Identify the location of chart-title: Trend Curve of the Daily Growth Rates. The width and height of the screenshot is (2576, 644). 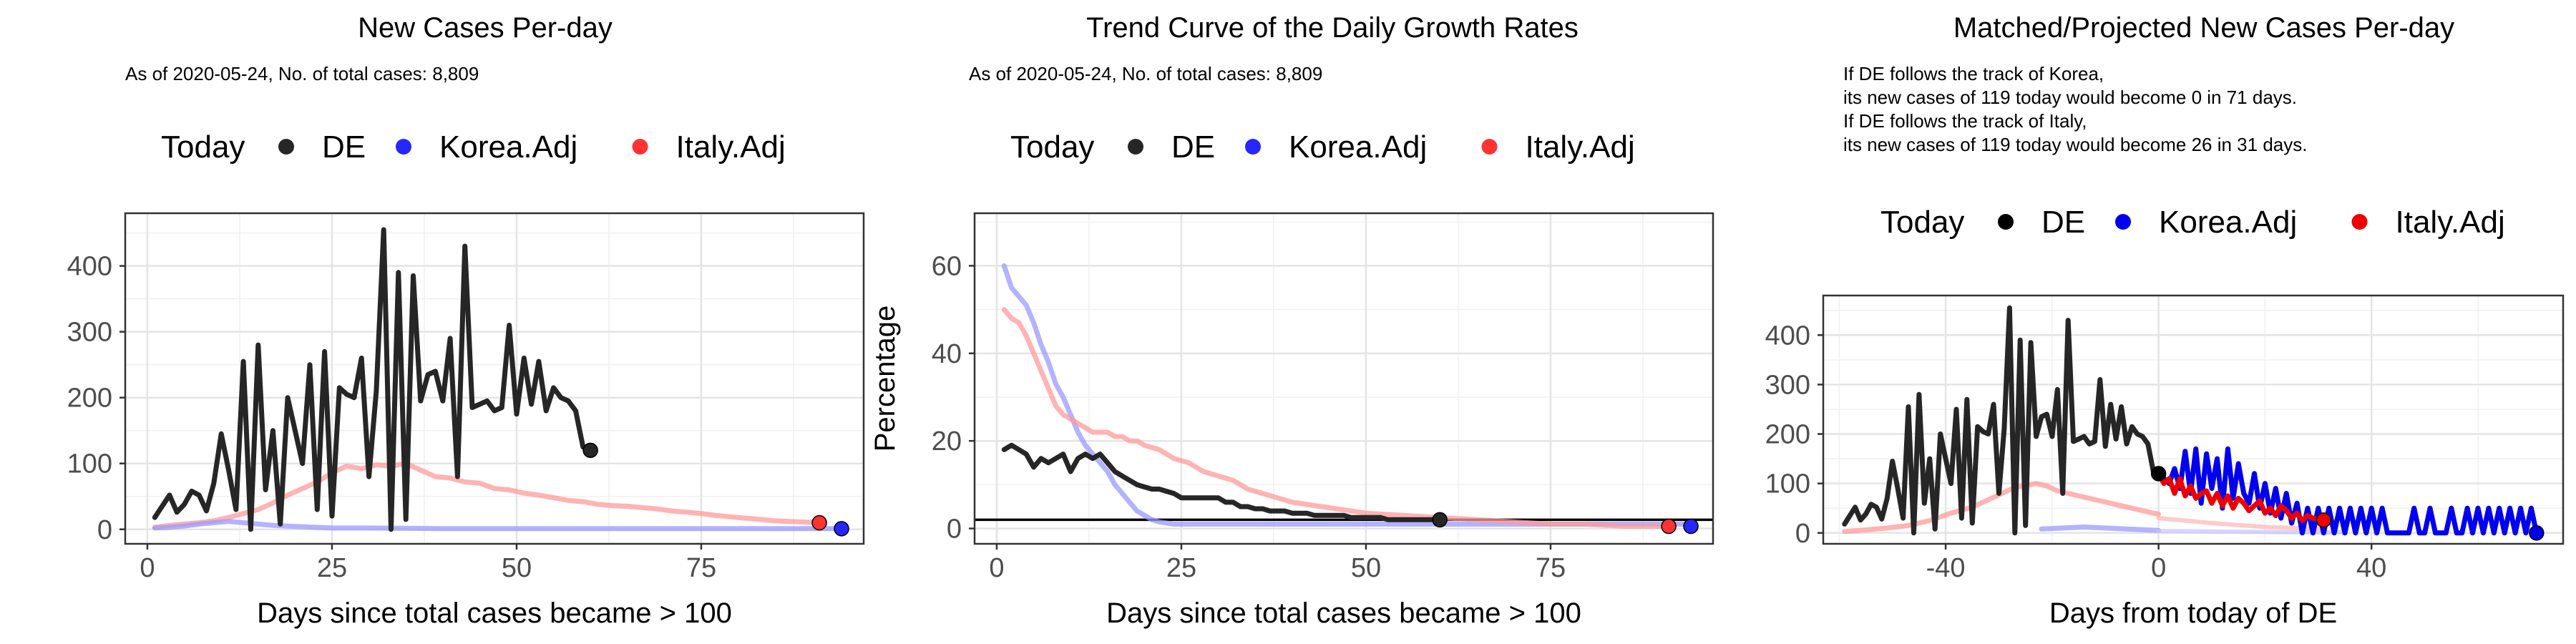
(1332, 28).